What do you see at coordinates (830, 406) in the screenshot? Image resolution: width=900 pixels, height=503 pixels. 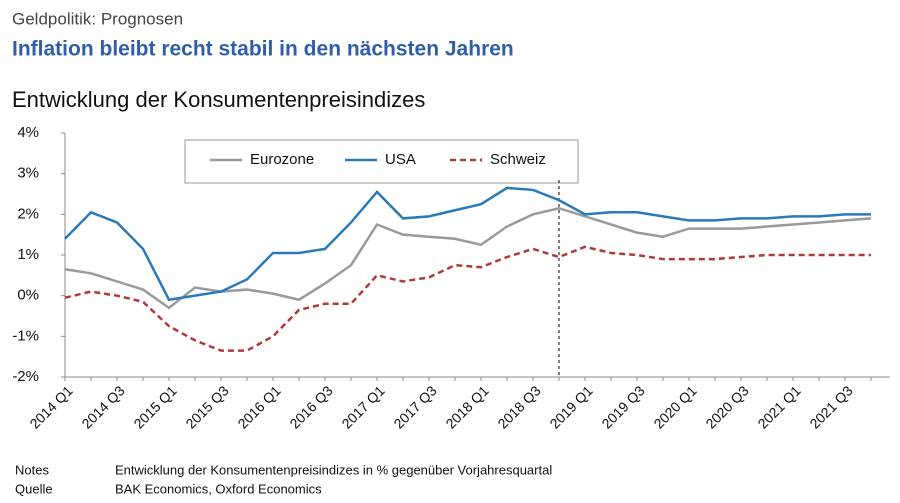 I see `x-tick-label: 2021 Q3` at bounding box center [830, 406].